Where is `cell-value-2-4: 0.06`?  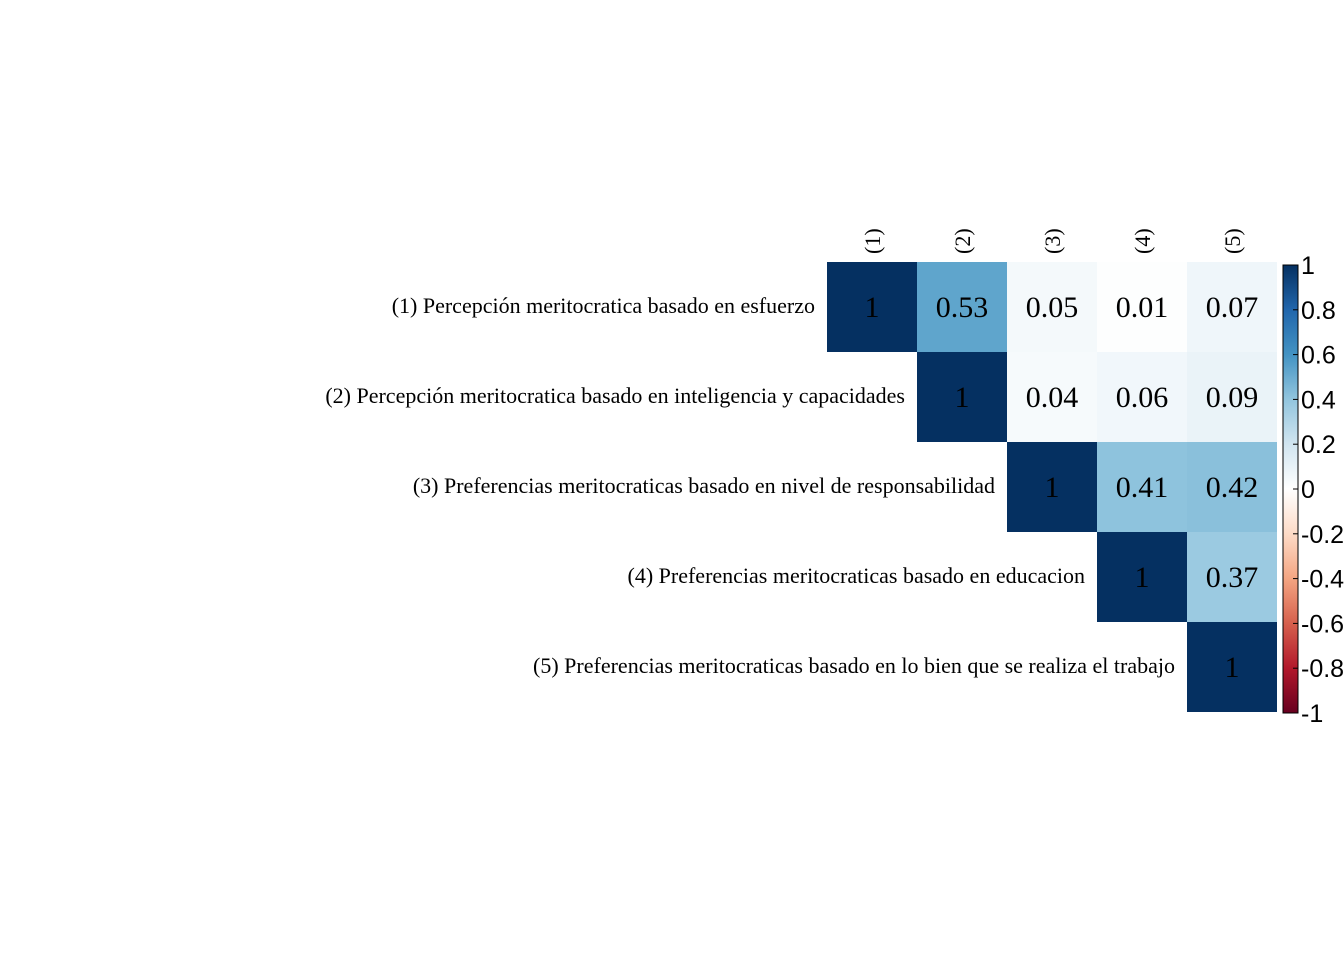 cell-value-2-4: 0.06 is located at coordinates (1142, 397).